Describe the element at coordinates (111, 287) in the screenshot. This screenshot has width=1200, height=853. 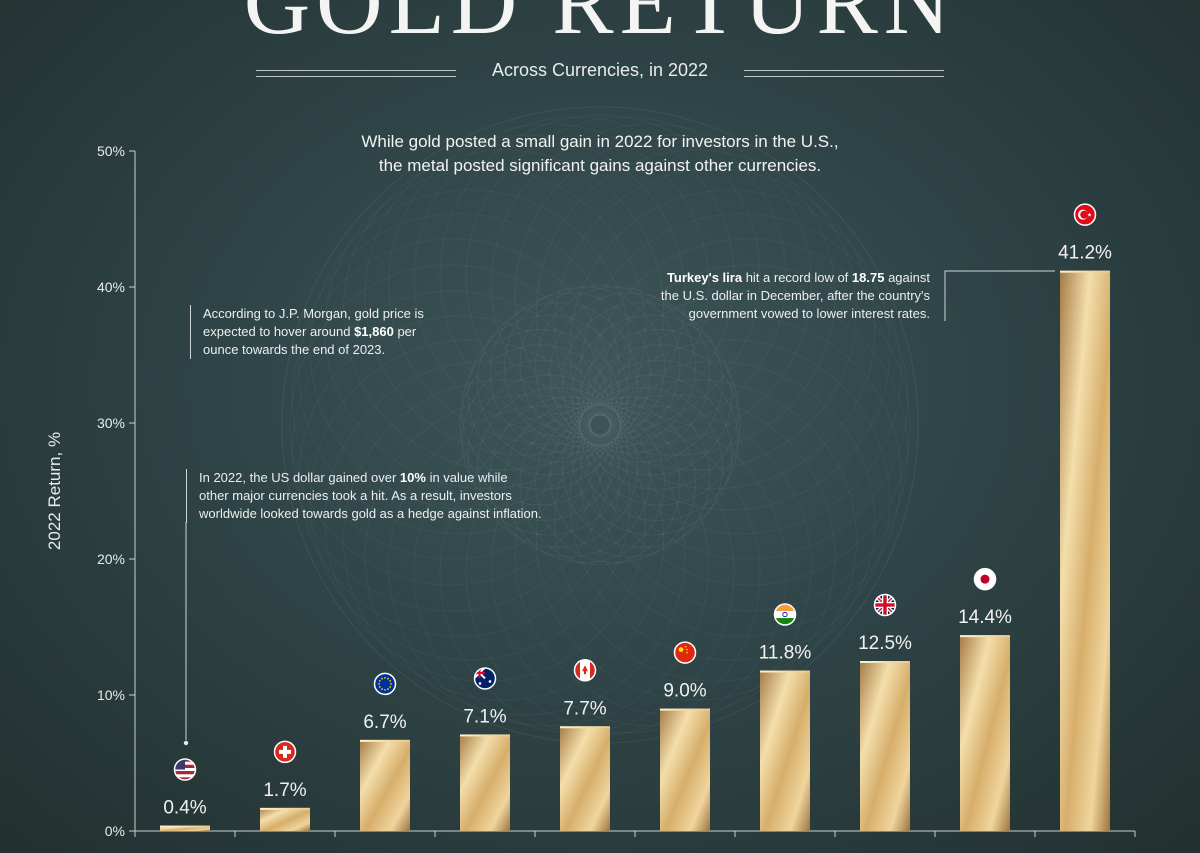
I see `y-tick-label: 40%` at that location.